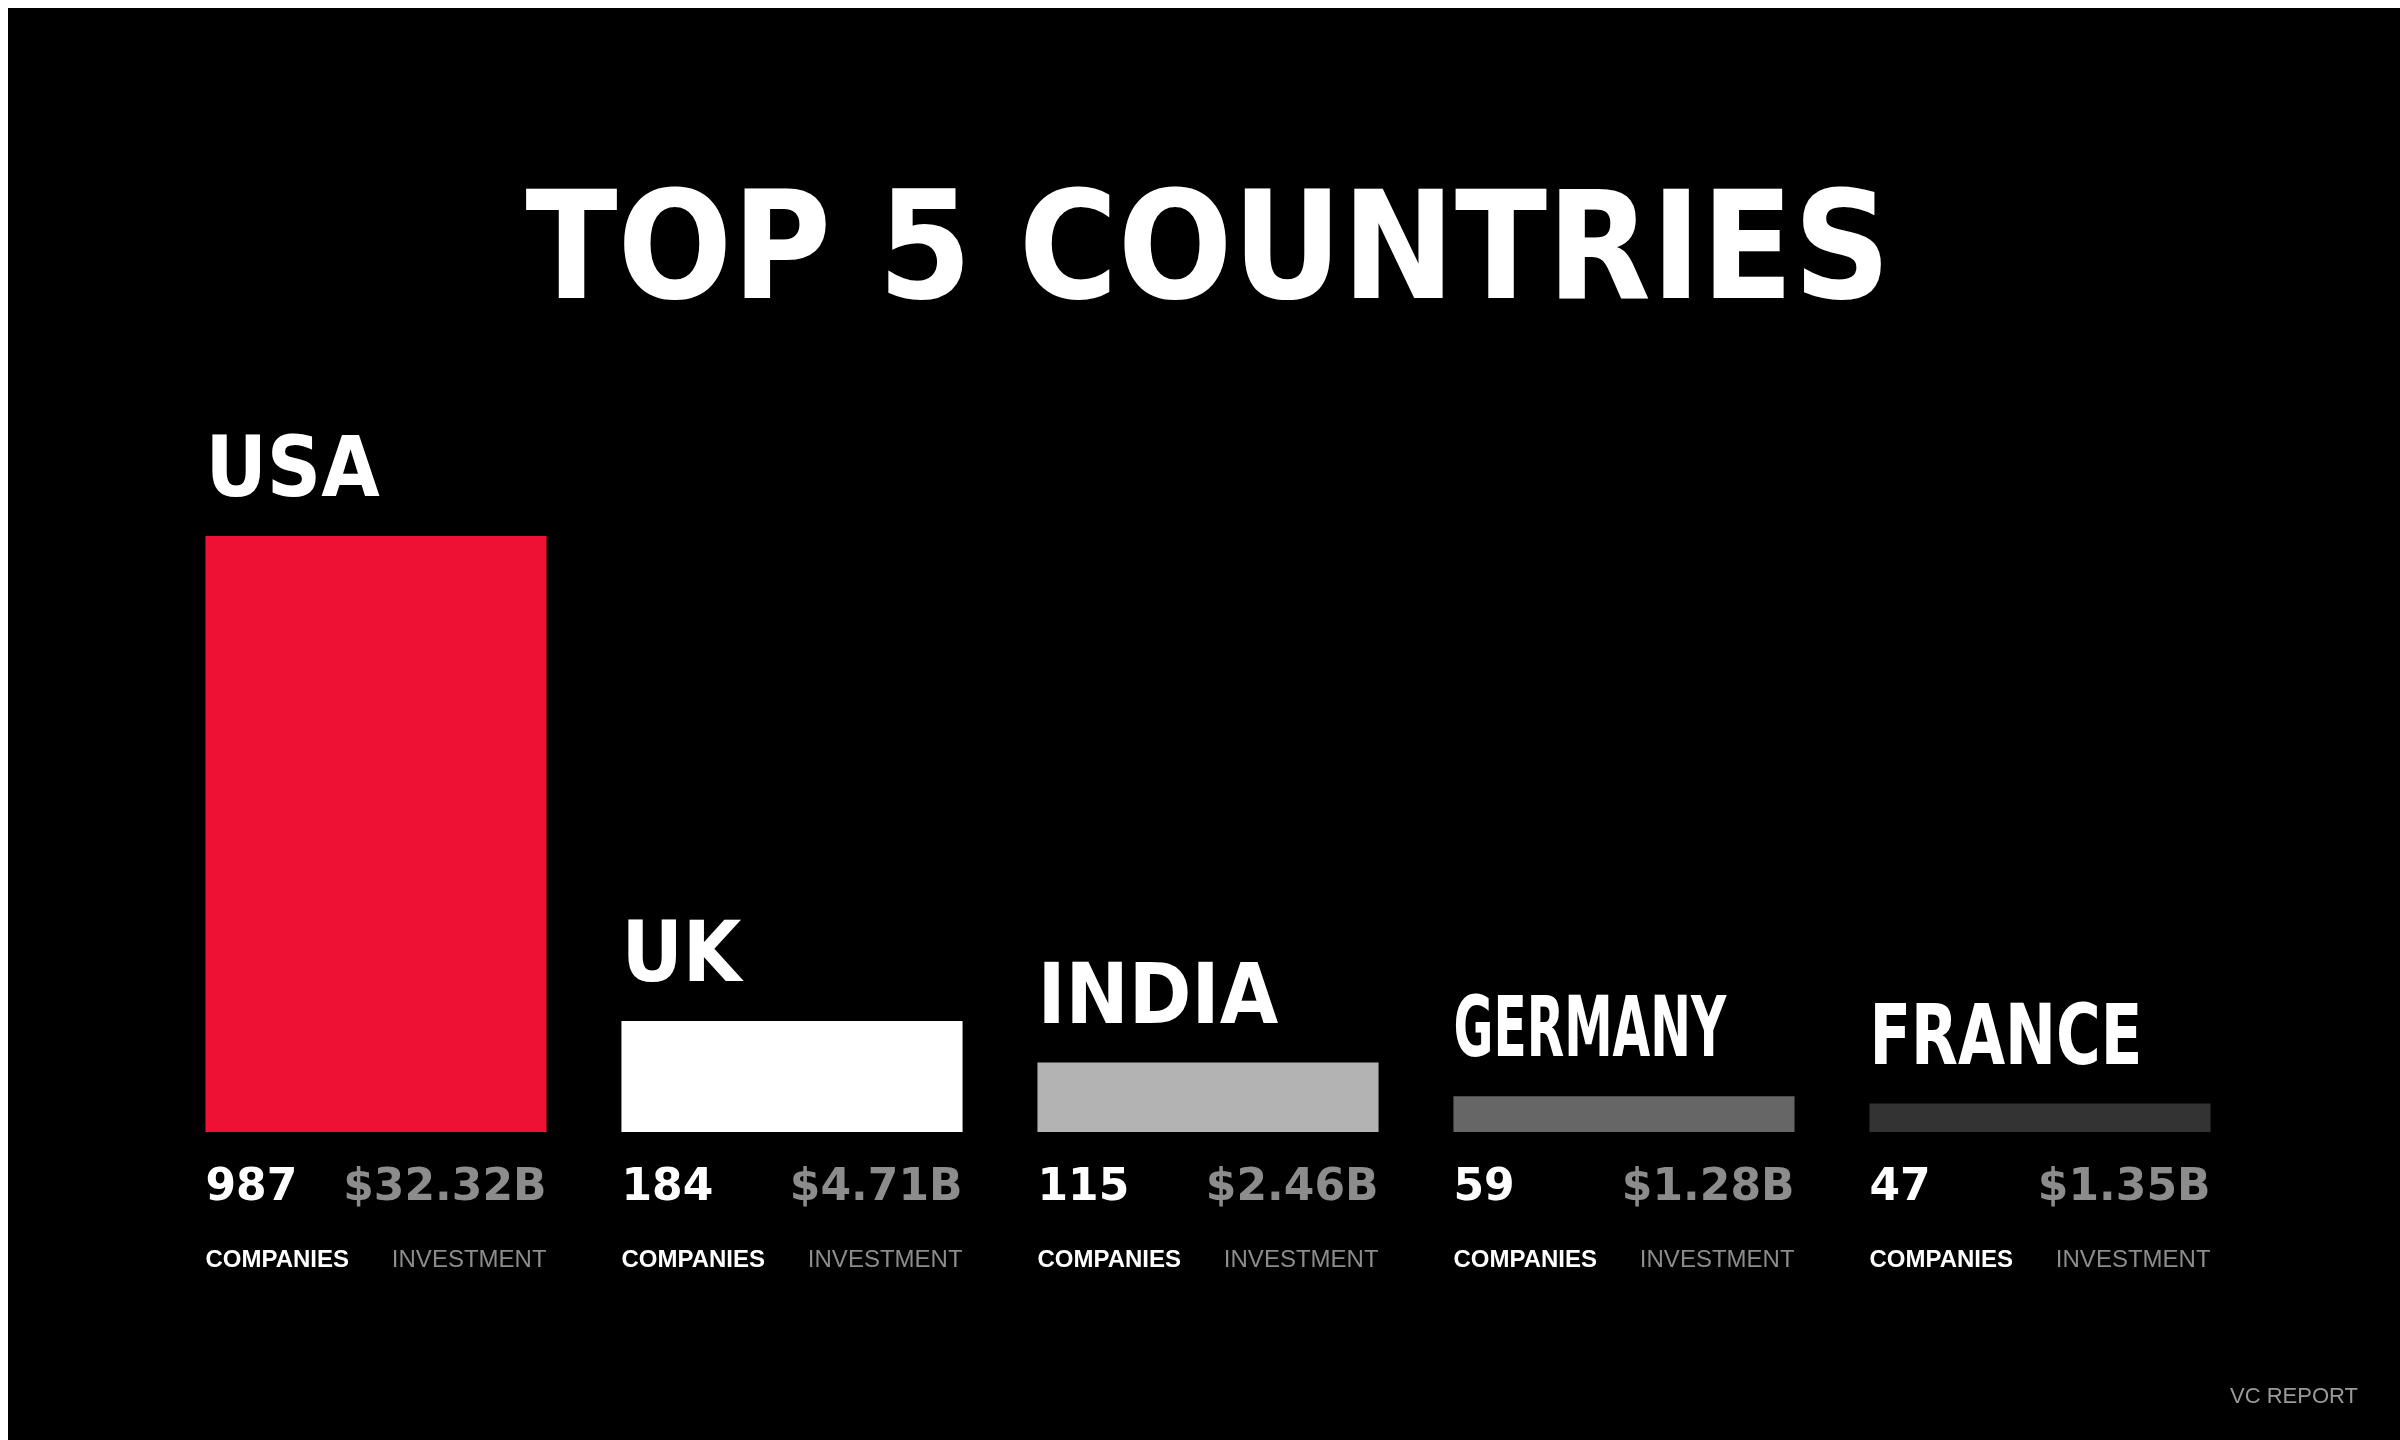 The height and width of the screenshot is (1440, 2400). What do you see at coordinates (667, 1184) in the screenshot?
I see `data-label: 184` at bounding box center [667, 1184].